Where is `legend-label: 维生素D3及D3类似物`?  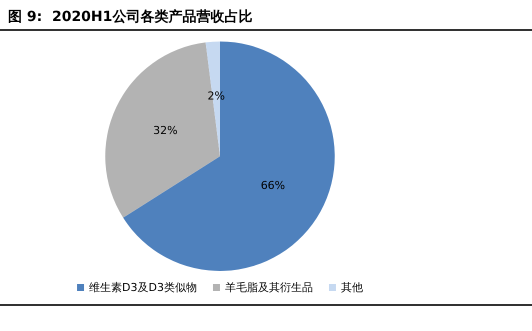 legend-label: 维生素D3及D3类似物 is located at coordinates (143, 287).